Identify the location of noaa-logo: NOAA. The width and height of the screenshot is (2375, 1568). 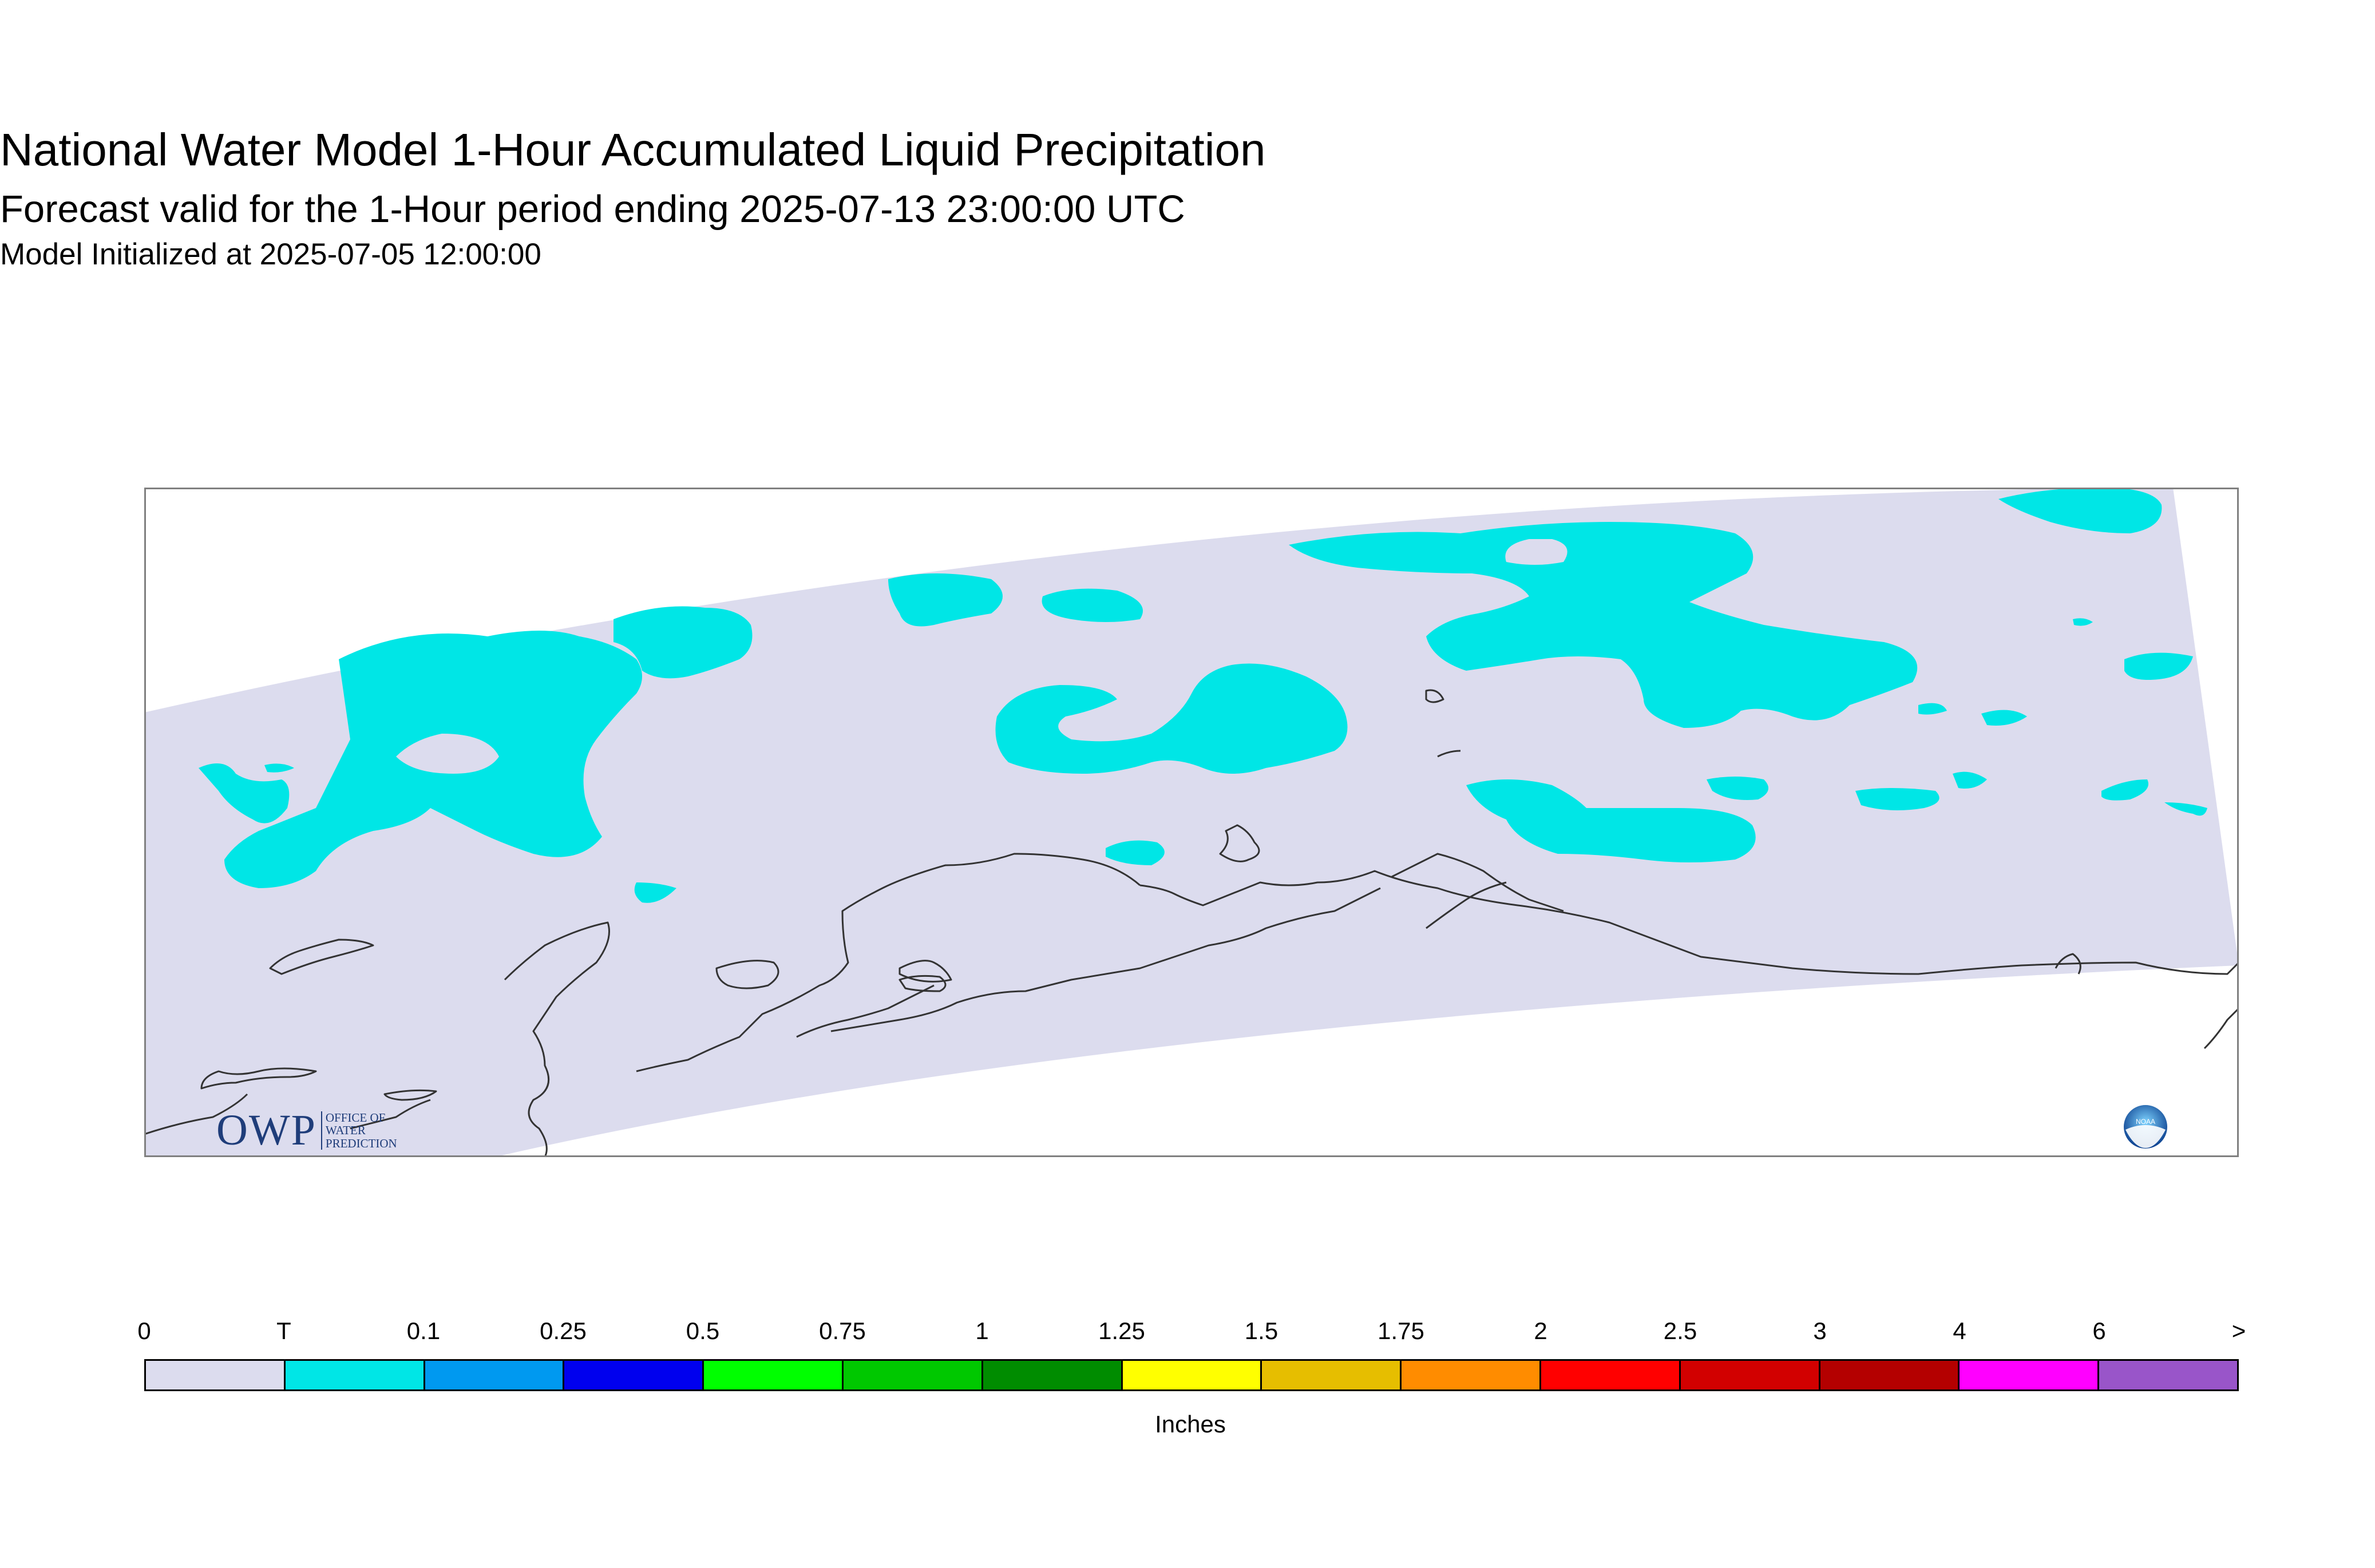
(2145, 1127).